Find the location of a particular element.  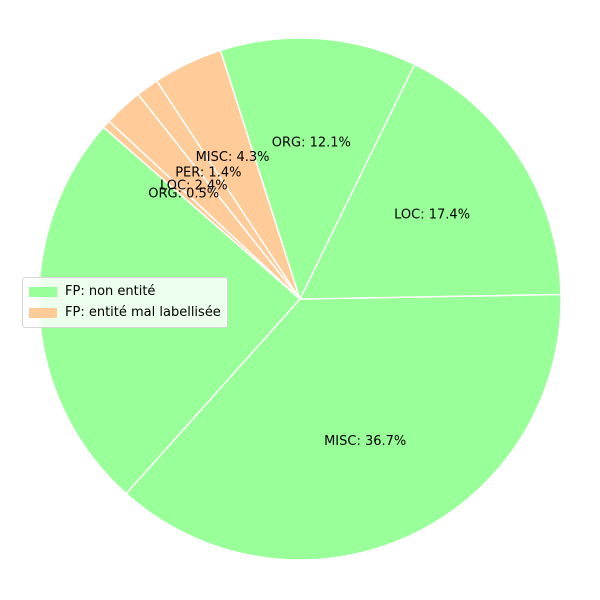

legend-item-non-entite: FP: non entité is located at coordinates (125, 291).